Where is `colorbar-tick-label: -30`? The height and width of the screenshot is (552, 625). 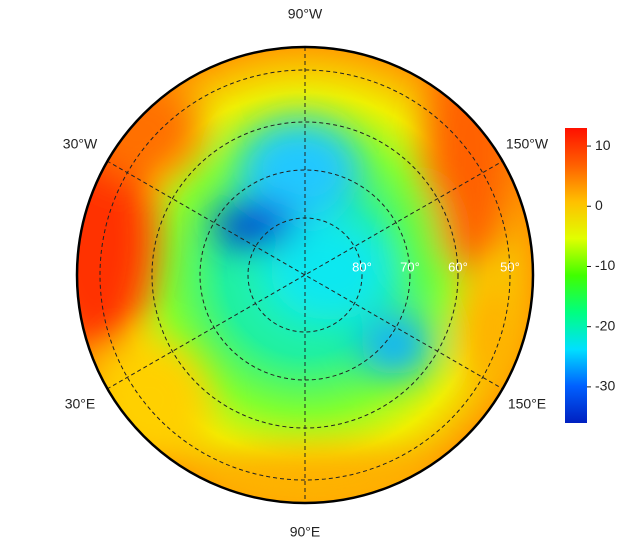
colorbar-tick-label: -30 is located at coordinates (605, 386).